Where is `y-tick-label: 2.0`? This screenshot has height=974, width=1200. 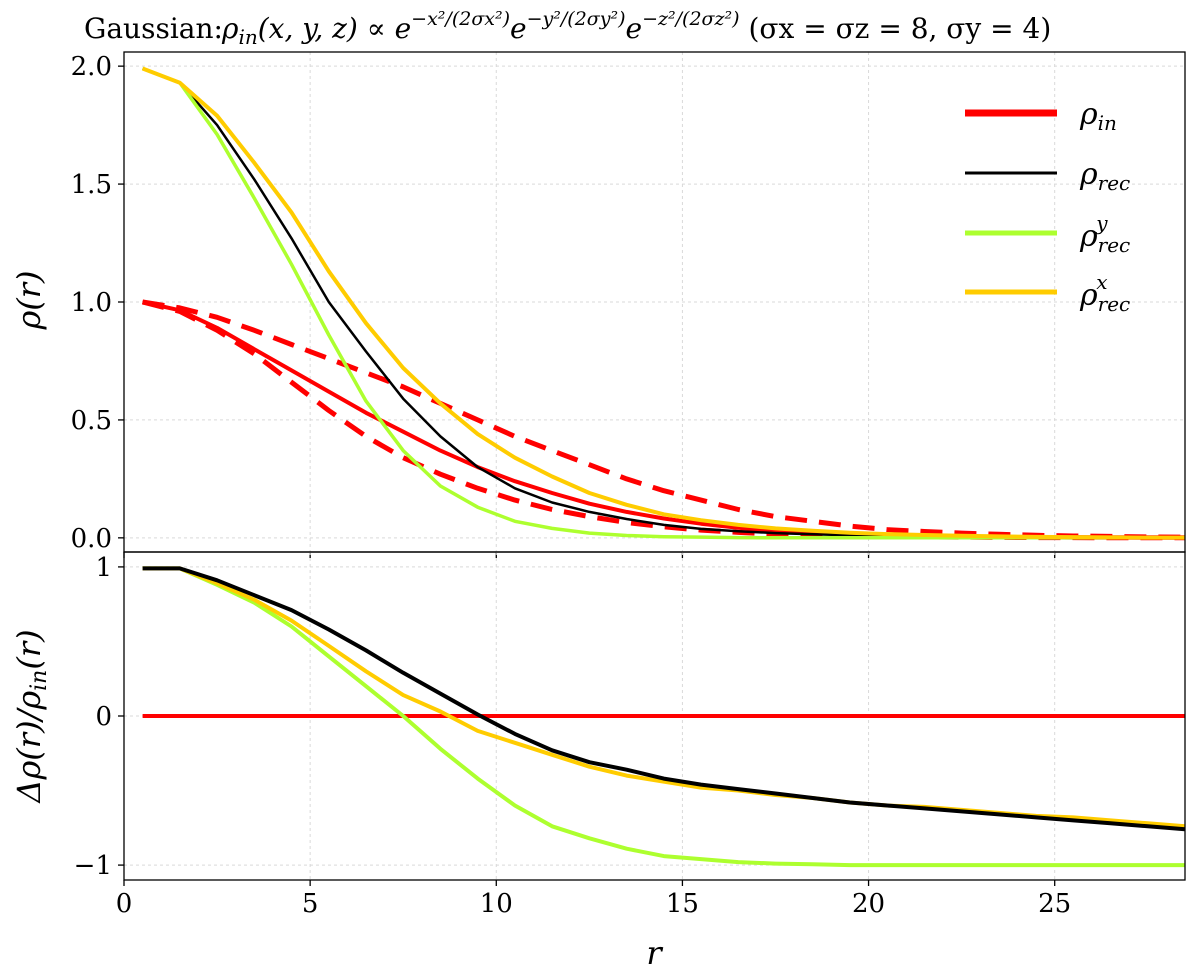
y-tick-label: 2.0 is located at coordinates (91, 67).